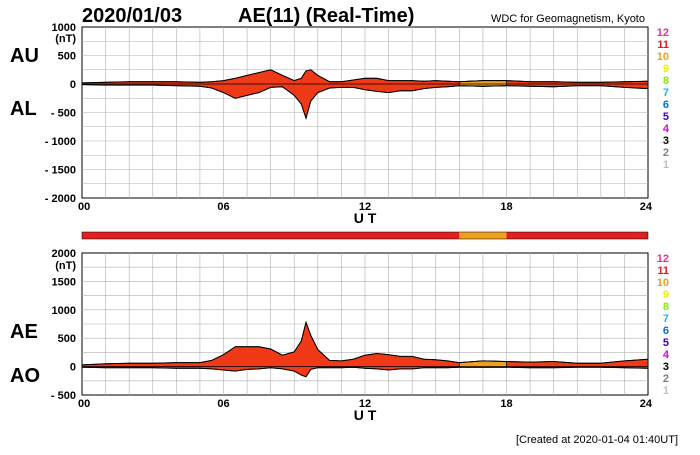 The image size is (700, 455). I want to click on index-label-au: AU, so click(24, 56).